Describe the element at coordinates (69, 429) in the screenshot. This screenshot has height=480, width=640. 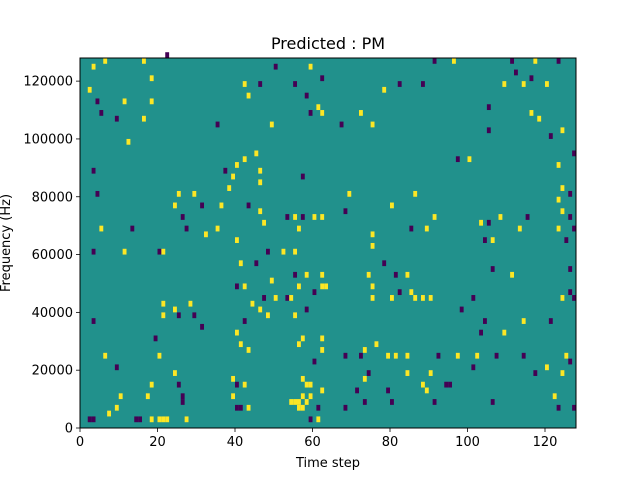
I see `y-tick-label: 0` at that location.